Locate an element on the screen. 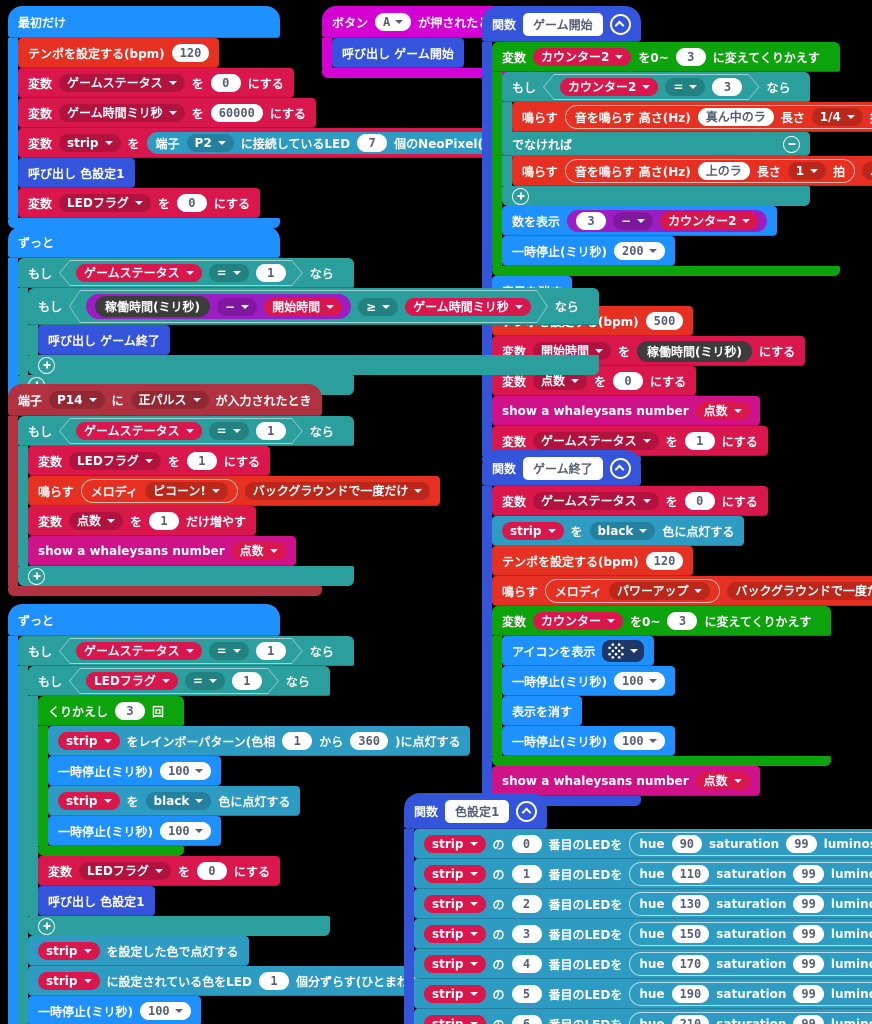  number-field: 130 is located at coordinates (690, 904).